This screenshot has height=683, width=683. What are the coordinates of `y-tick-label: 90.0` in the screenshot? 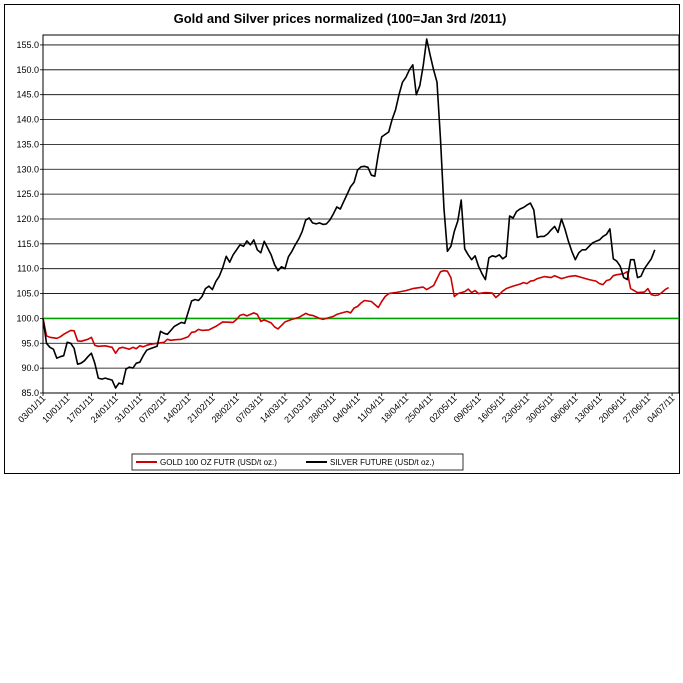 It's located at (30, 368).